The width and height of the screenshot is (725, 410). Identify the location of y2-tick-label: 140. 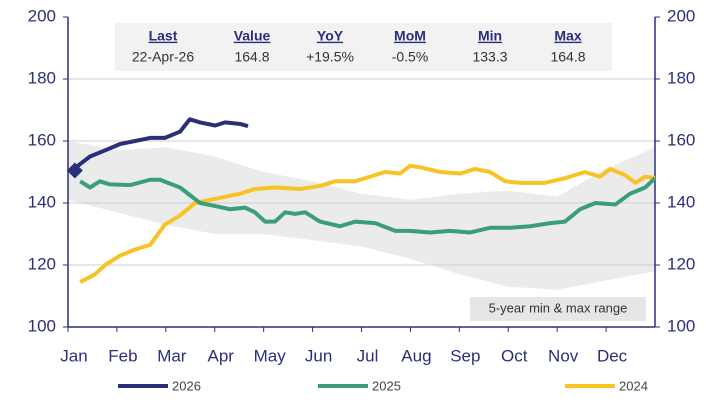
(681, 201).